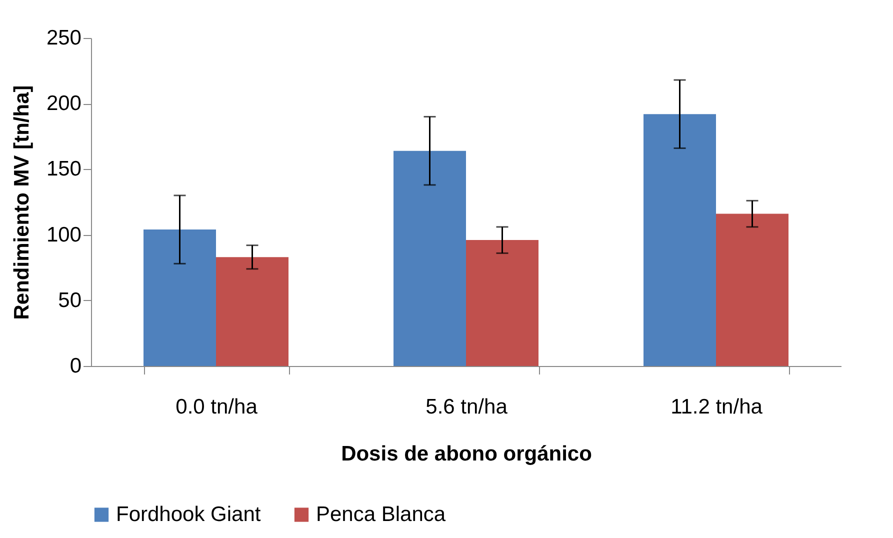  I want to click on legend-label: Penca Blanca, so click(381, 514).